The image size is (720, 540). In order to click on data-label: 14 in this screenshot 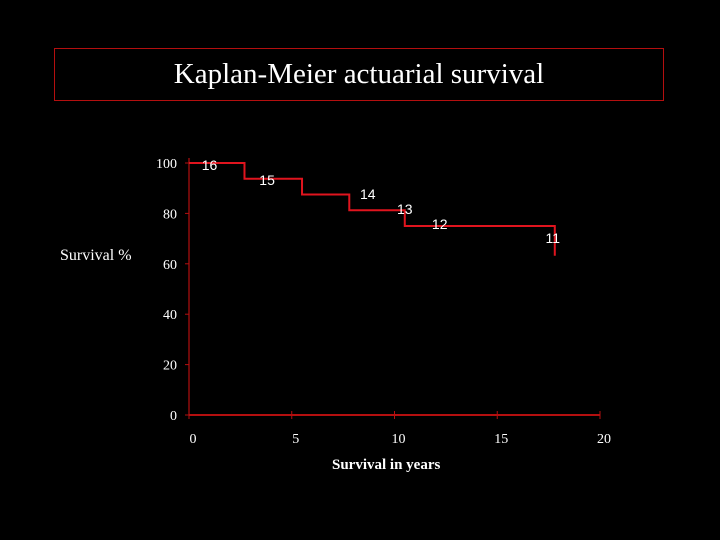, I will do `click(368, 194)`.